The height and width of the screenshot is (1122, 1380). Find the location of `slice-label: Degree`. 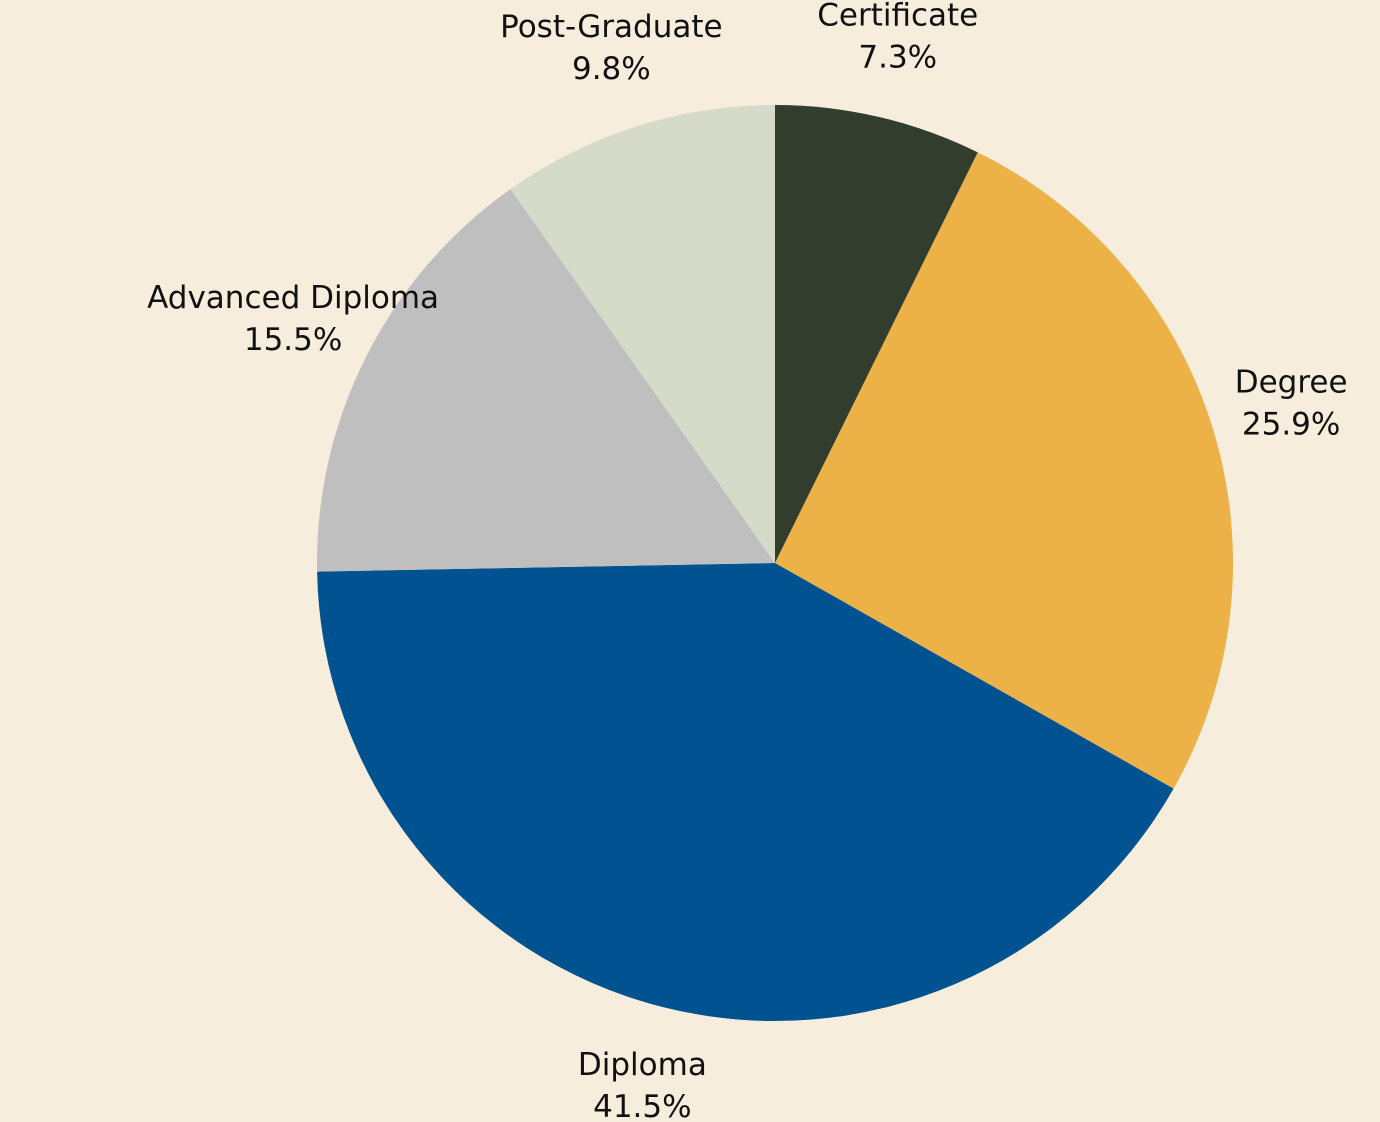

slice-label: Degree is located at coordinates (1291, 383).